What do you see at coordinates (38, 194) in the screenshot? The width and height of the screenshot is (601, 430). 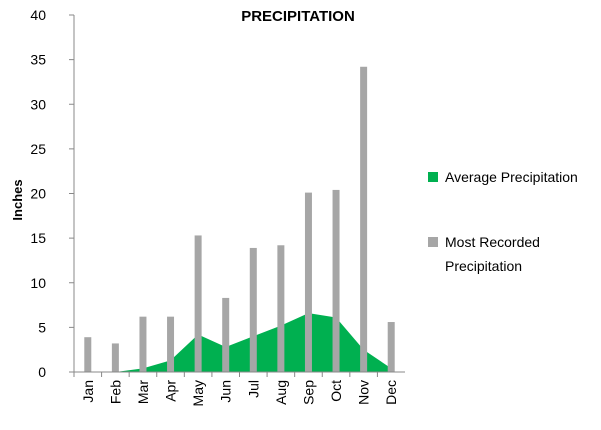 I see `y-tick-label: 20` at bounding box center [38, 194].